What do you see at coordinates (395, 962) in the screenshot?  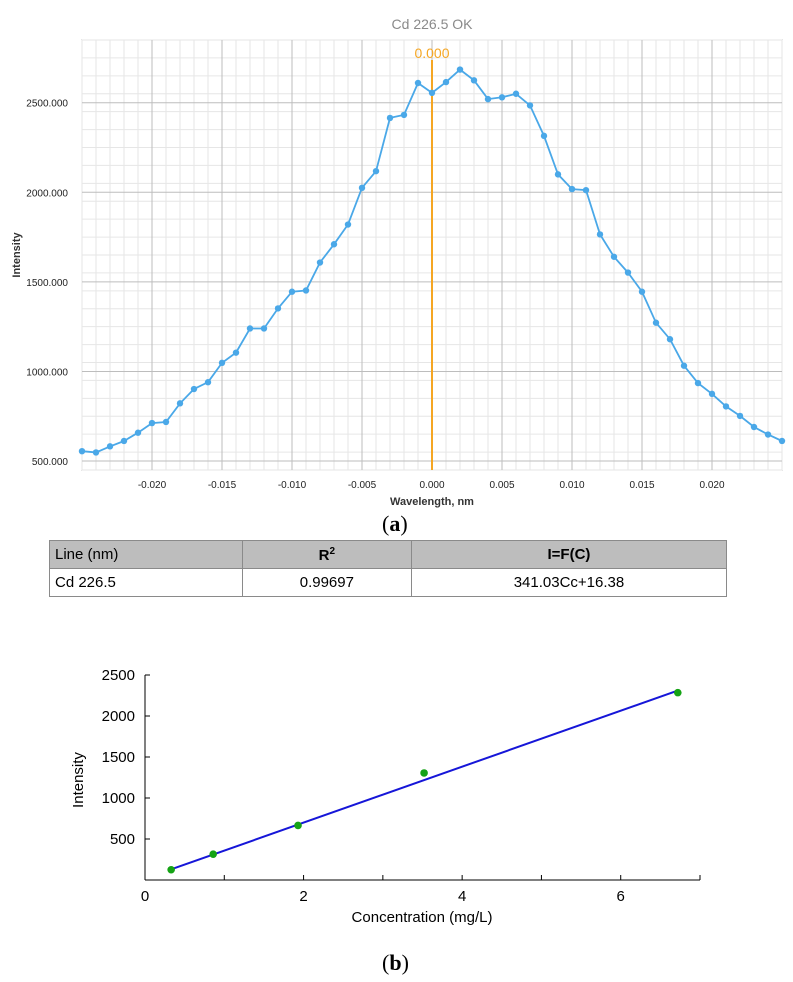 I see `panel-label-b: (b)` at bounding box center [395, 962].